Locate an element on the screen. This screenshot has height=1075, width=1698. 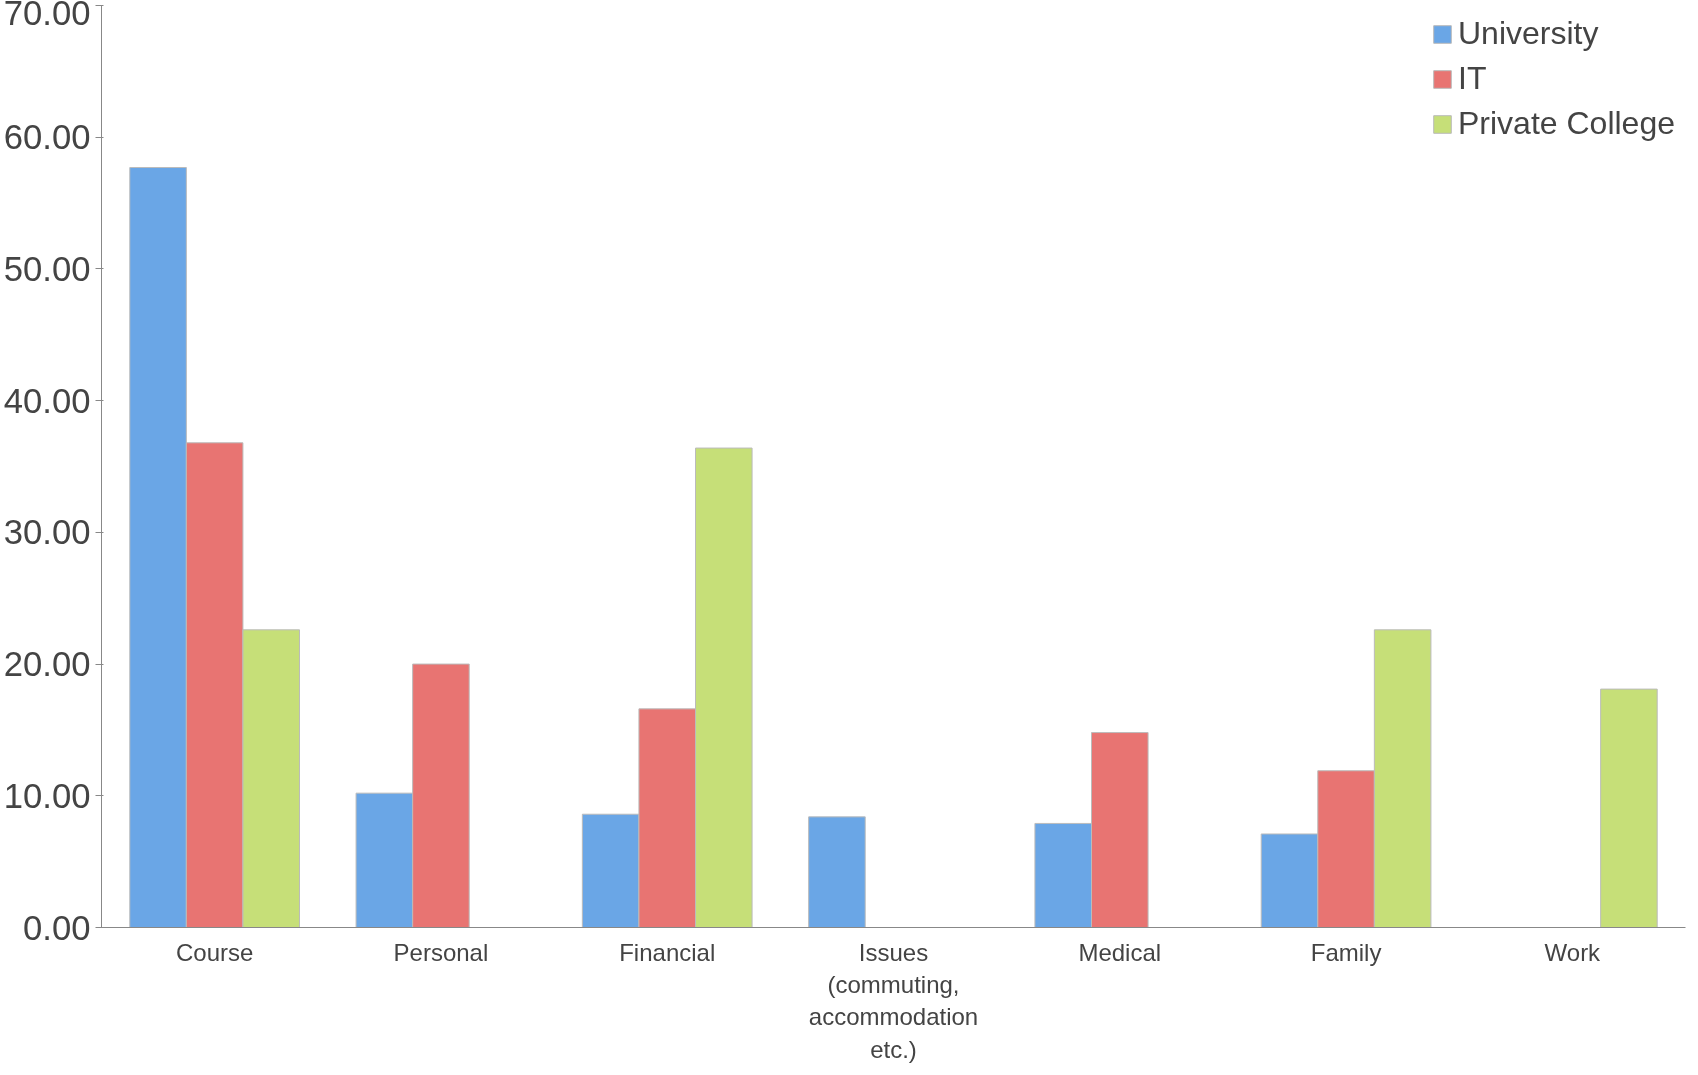
x-tick-label: Family is located at coordinates (1346, 952).